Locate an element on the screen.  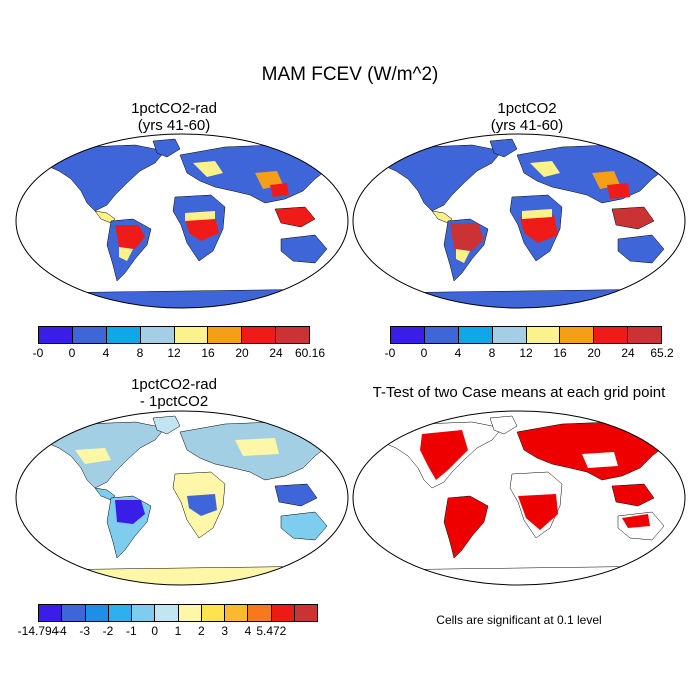
south-america-land is located at coordinates (466, 527).